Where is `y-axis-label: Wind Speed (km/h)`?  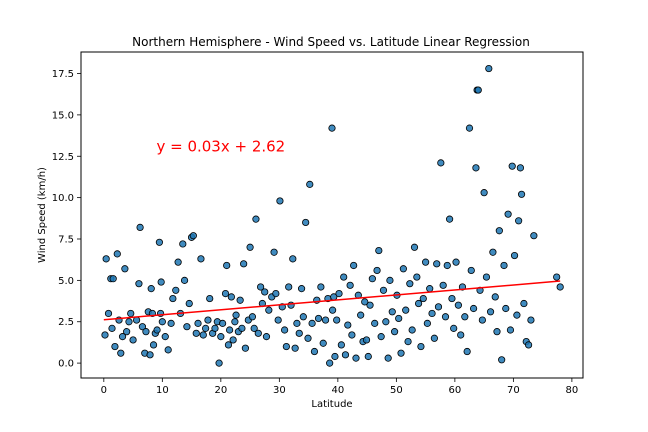
y-axis-label: Wind Speed (km/h) is located at coordinates (42, 215).